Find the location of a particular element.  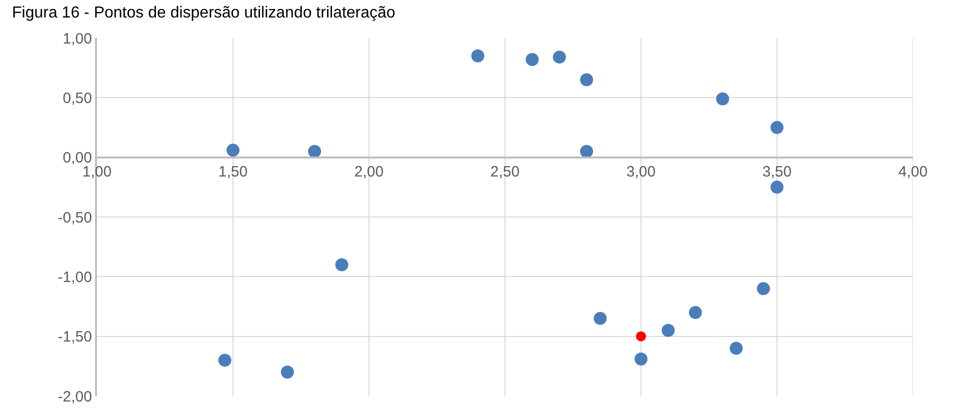

y-tick-label: 1,00 is located at coordinates (77, 39).